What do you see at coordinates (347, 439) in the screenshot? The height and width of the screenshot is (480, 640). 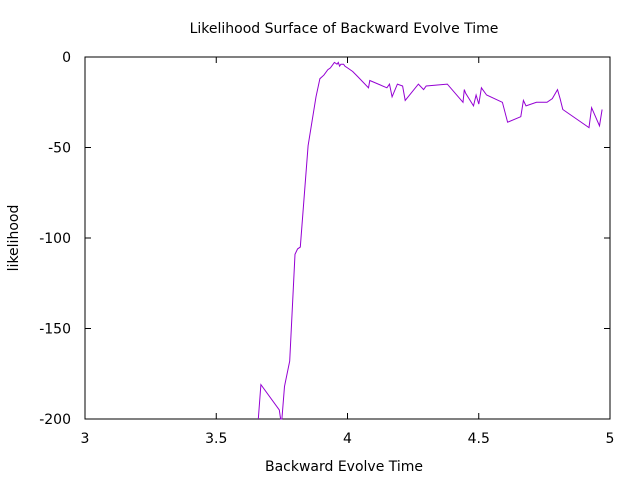 I see `x-tick-label: 4` at bounding box center [347, 439].